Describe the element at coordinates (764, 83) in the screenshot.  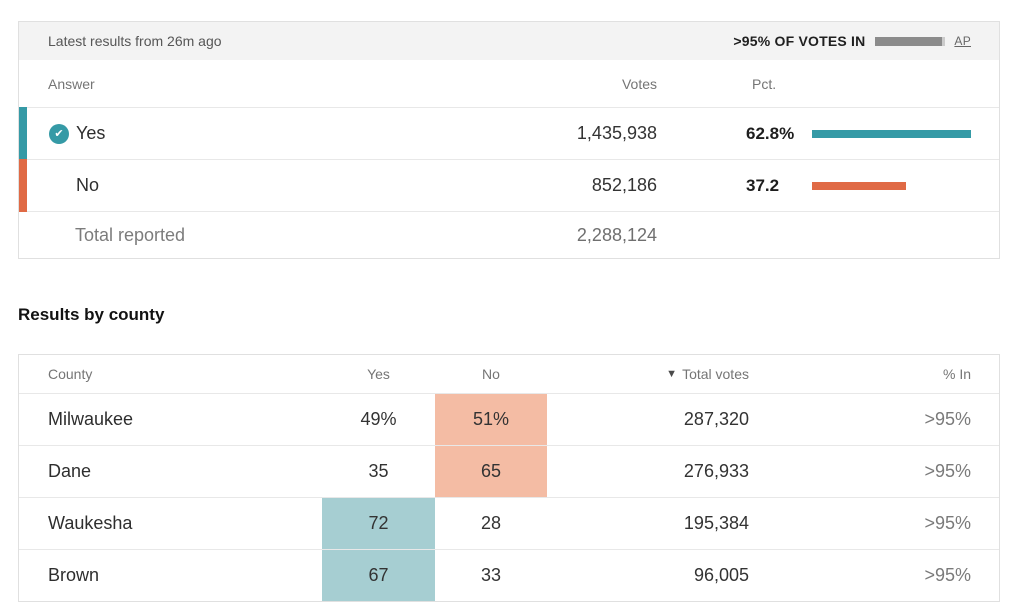
I see `pct-column-header: Pct.` at that location.